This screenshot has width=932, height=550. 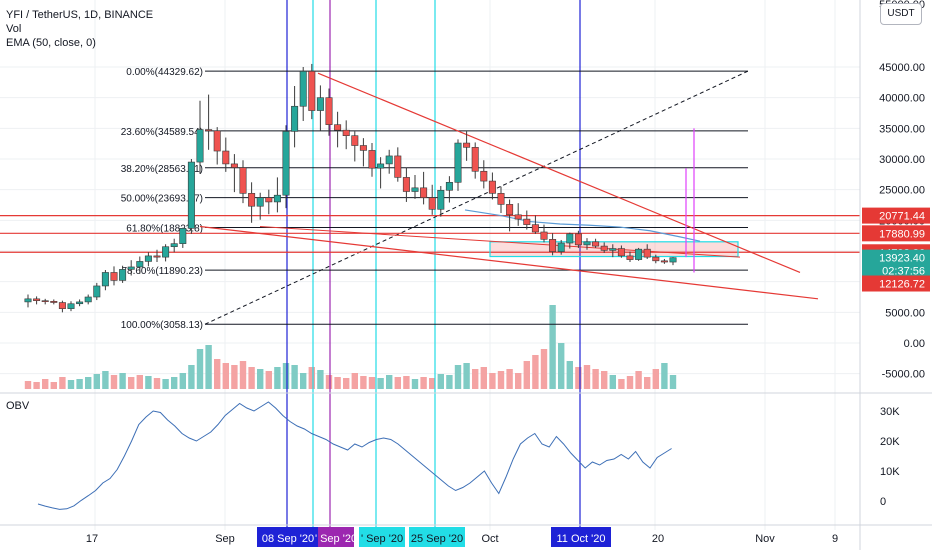 I want to click on price-tag-label: 02:37:56, so click(x=903, y=272).